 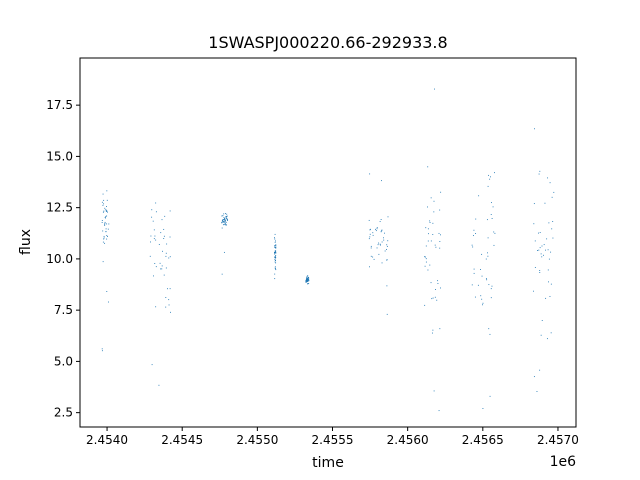 What do you see at coordinates (483, 440) in the screenshot?
I see `x-tick-label: 2.4565` at bounding box center [483, 440].